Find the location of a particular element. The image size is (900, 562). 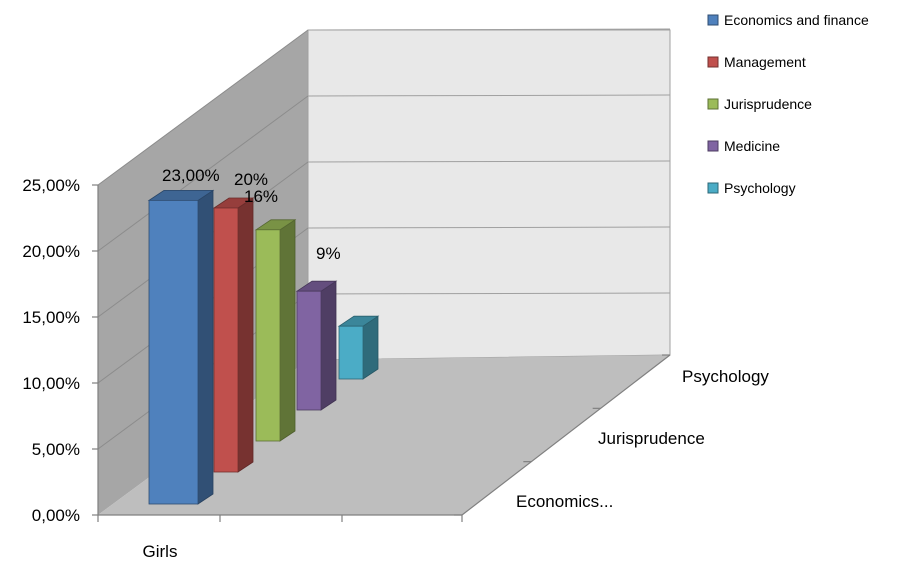

legend-item: Economics and finance is located at coordinates (788, 20).